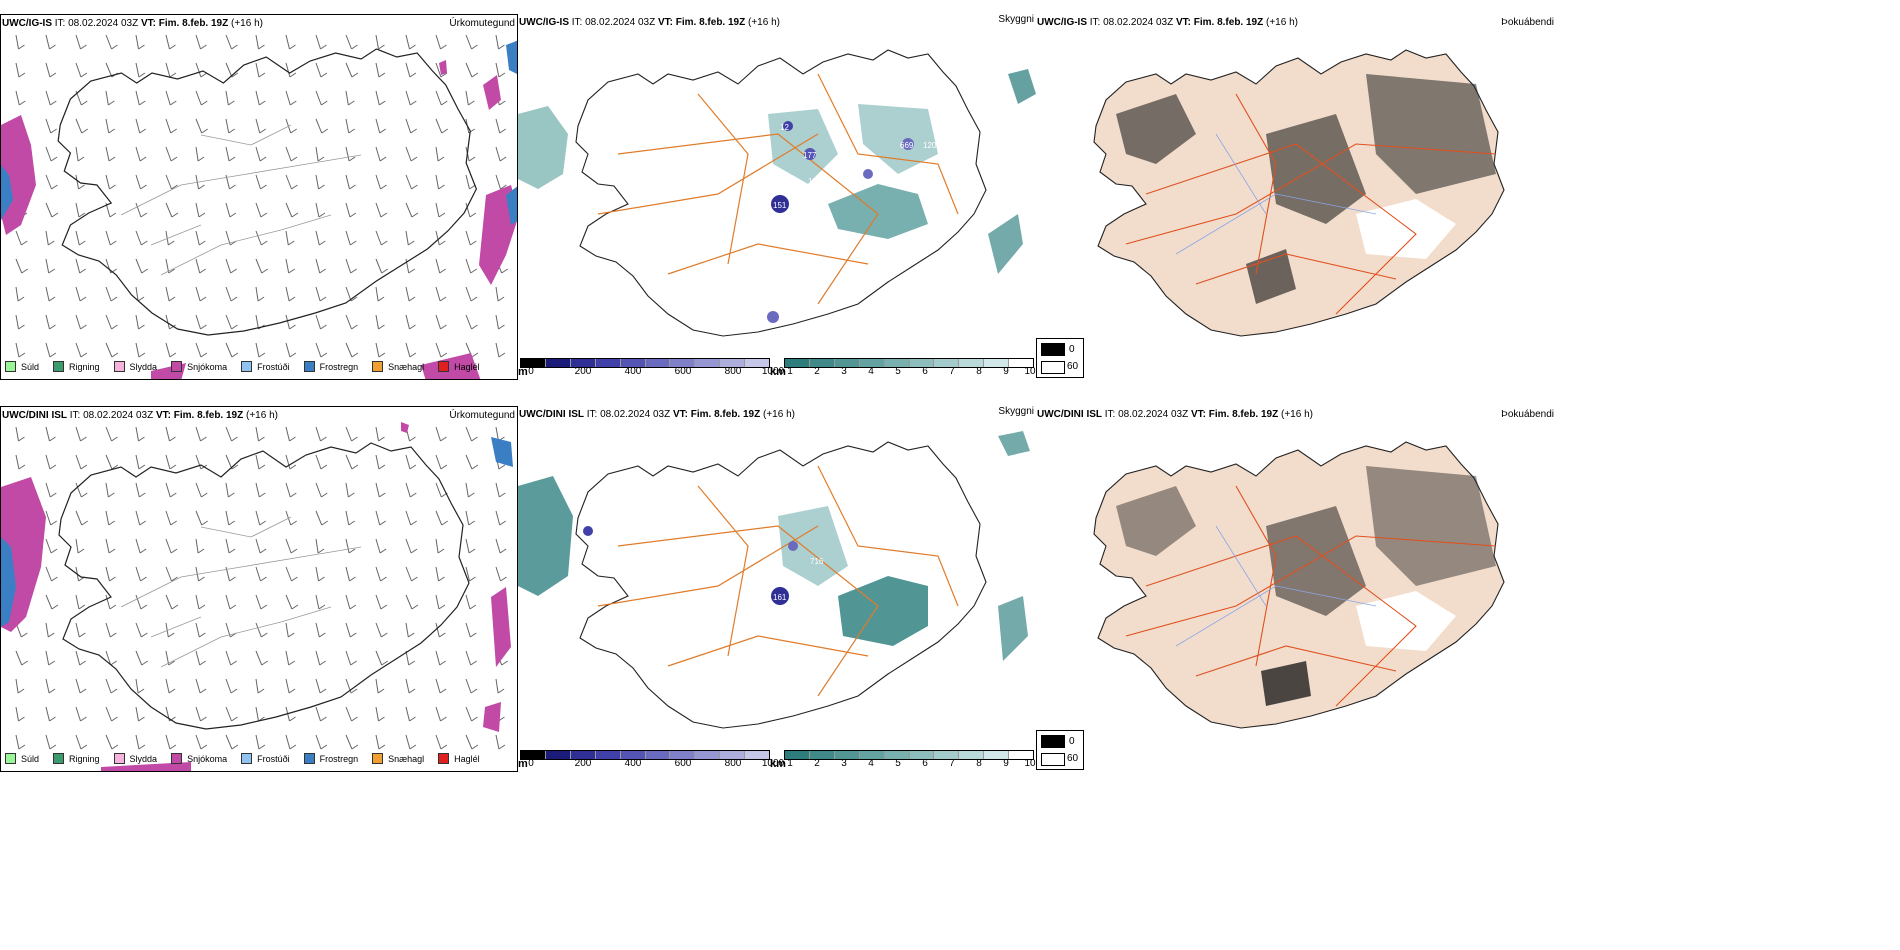  I want to click on fog-legend: 0 60, so click(1060, 358).